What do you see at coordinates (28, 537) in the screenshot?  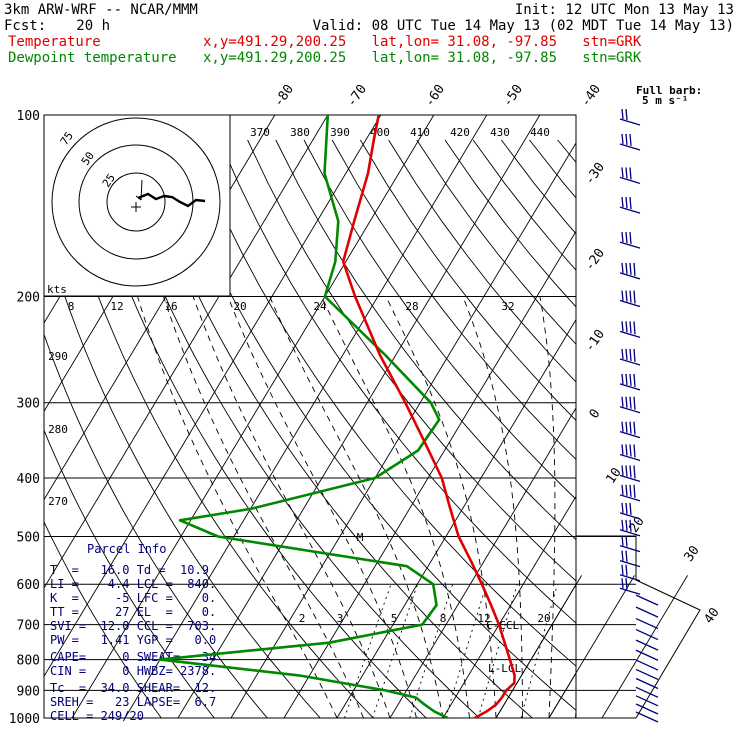 I see `pressure-tick-label: 500` at bounding box center [28, 537].